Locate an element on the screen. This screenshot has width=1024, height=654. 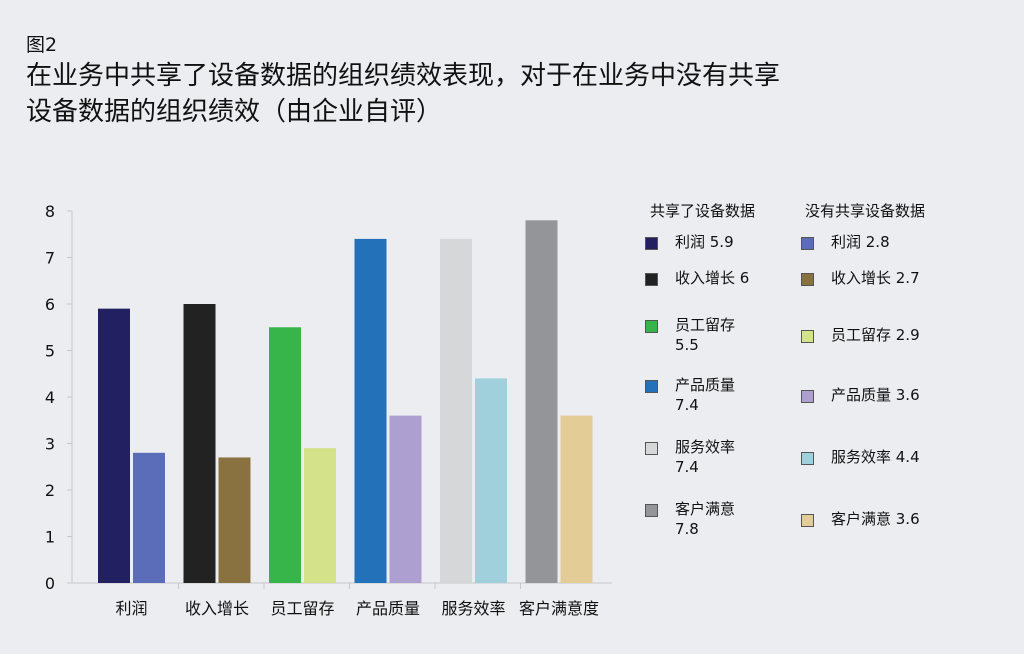
chart-title-line-2: 设备数据的组织绩效（由企业自评） is located at coordinates (234, 112).